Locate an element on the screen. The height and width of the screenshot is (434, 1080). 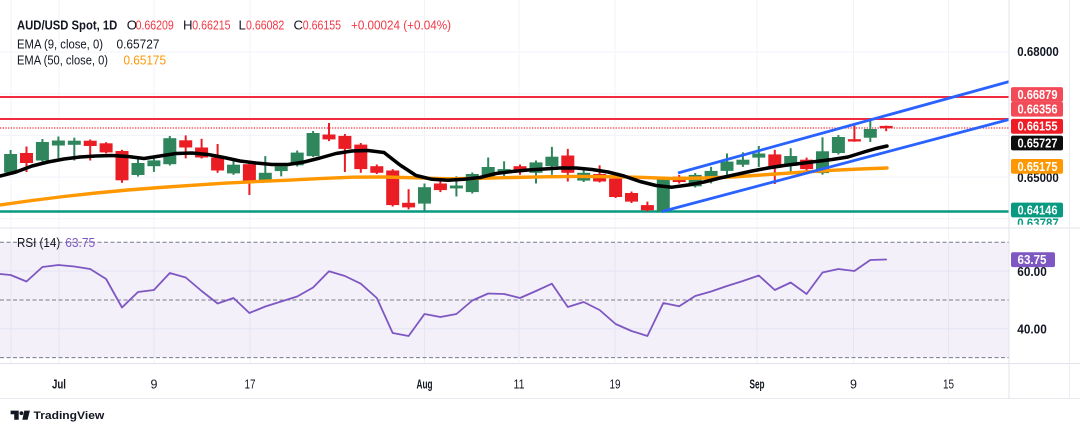
svg-text: 0.63787 is located at coordinates (1037, 222).